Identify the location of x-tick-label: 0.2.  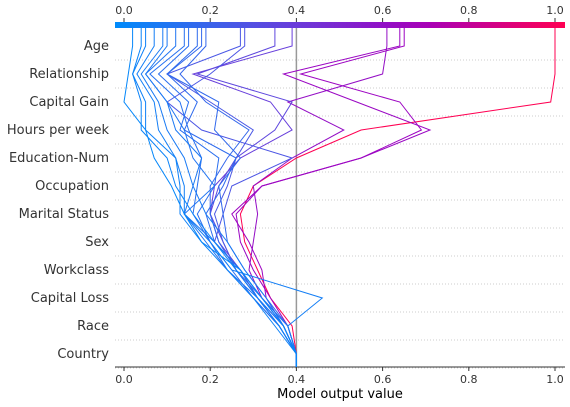
(210, 379).